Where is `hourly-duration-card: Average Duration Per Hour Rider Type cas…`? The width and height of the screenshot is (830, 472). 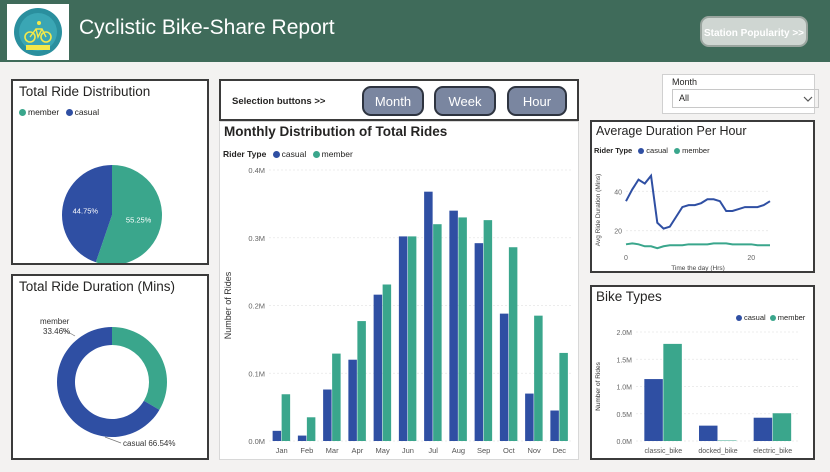 hourly-duration-card: Average Duration Per Hour Rider Type cas… is located at coordinates (702, 196).